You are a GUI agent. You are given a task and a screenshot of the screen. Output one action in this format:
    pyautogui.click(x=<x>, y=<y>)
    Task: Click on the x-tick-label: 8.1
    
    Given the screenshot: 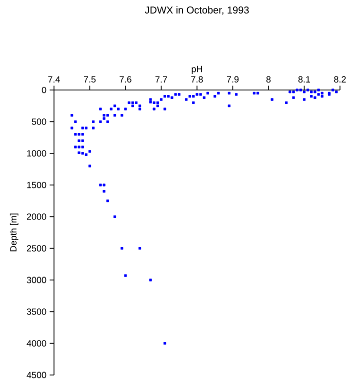 What is the action you would take?
    pyautogui.click(x=304, y=79)
    